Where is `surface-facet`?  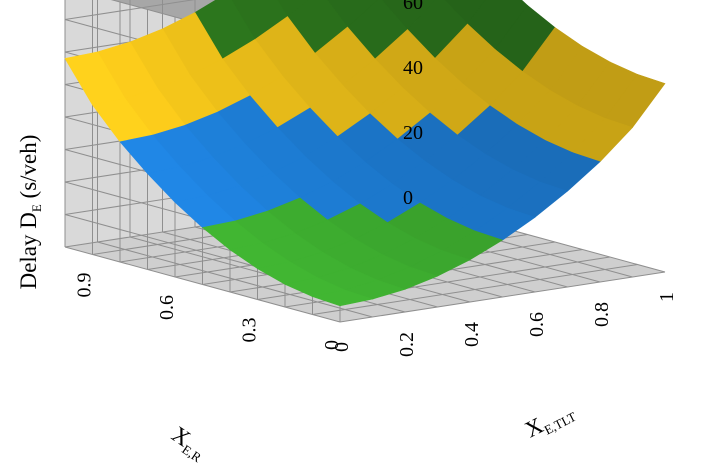 surface-facet is located at coordinates (342, 298).